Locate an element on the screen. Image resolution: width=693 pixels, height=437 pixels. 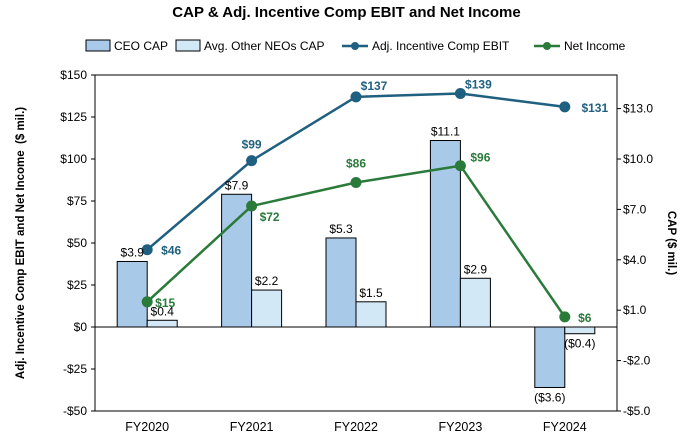
ebit-value-label: $131 is located at coordinates (594, 108).